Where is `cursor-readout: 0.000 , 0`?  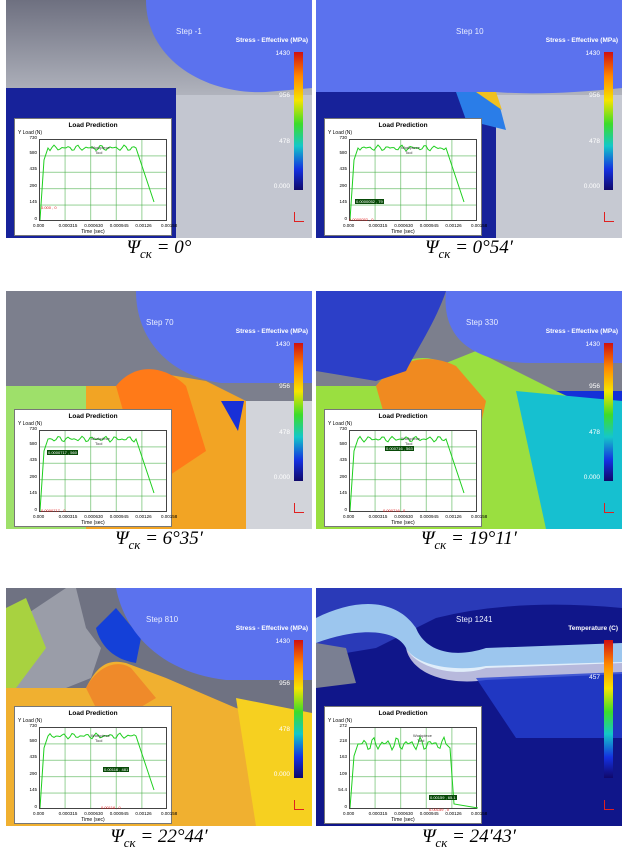
cursor-readout: 0.000 , 0 is located at coordinates (49, 207).